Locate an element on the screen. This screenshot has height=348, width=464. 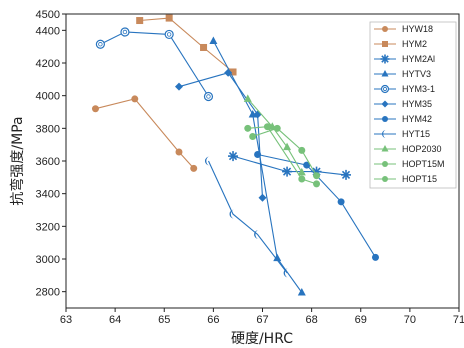
legend-label: HOP2030 is located at coordinates (422, 149).